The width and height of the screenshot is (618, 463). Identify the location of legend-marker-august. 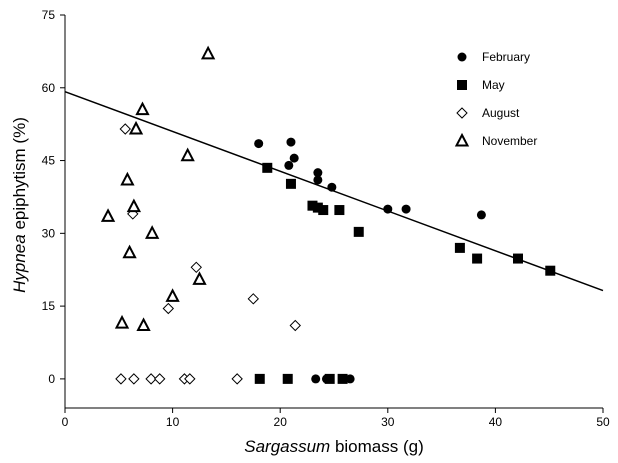
(462, 113).